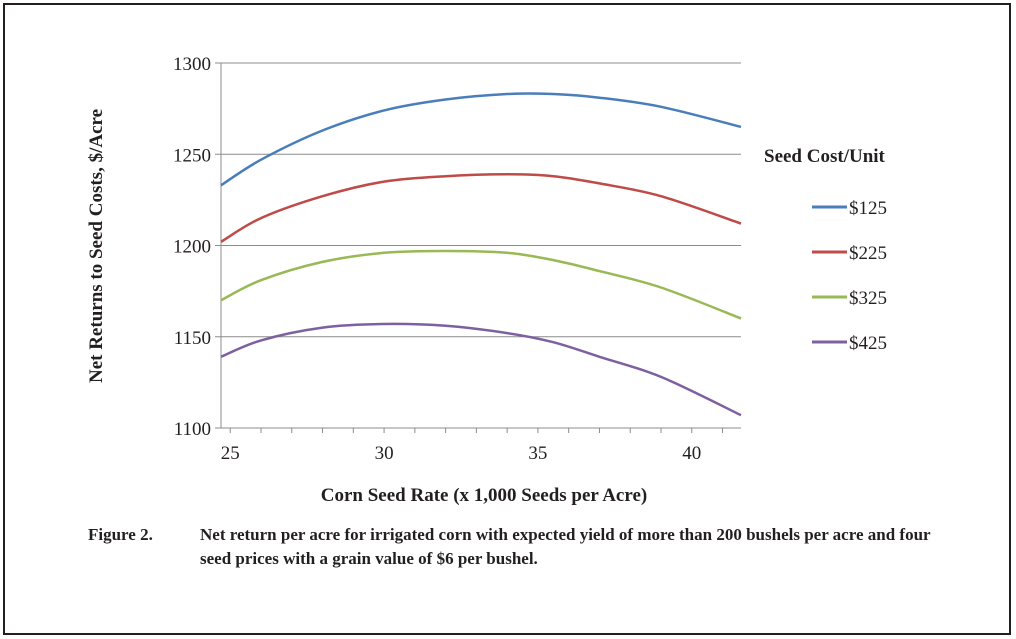 This screenshot has width=1016, height=639. I want to click on x-tick-label: 35, so click(537, 453).